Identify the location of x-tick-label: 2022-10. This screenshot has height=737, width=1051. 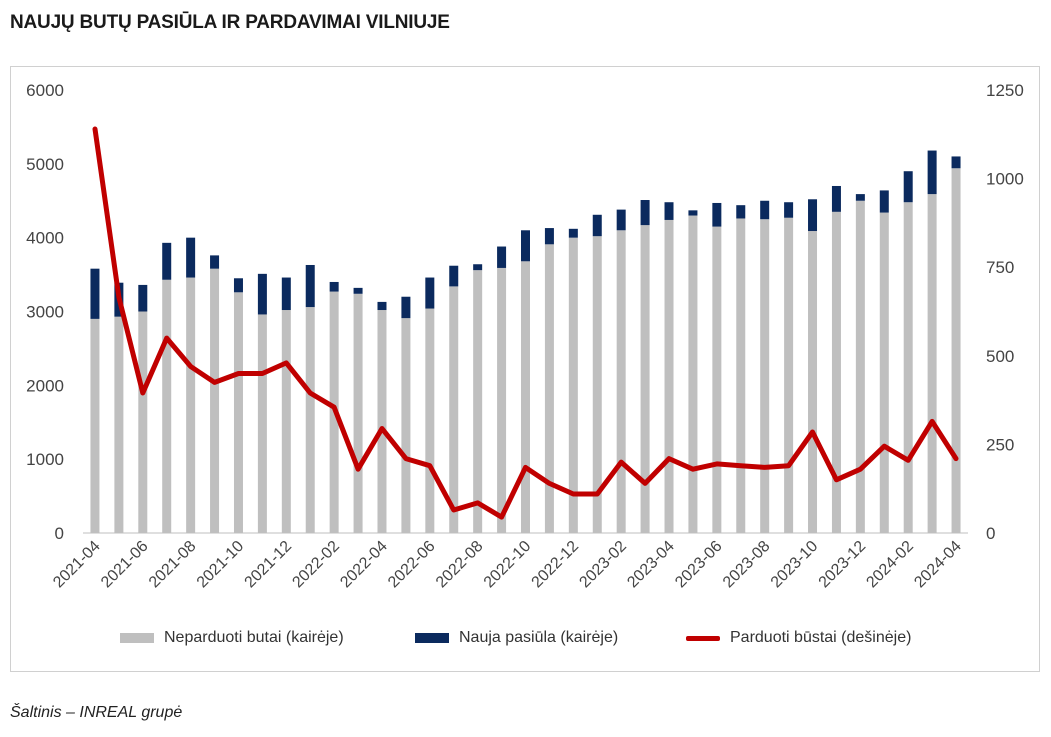
(508, 565).